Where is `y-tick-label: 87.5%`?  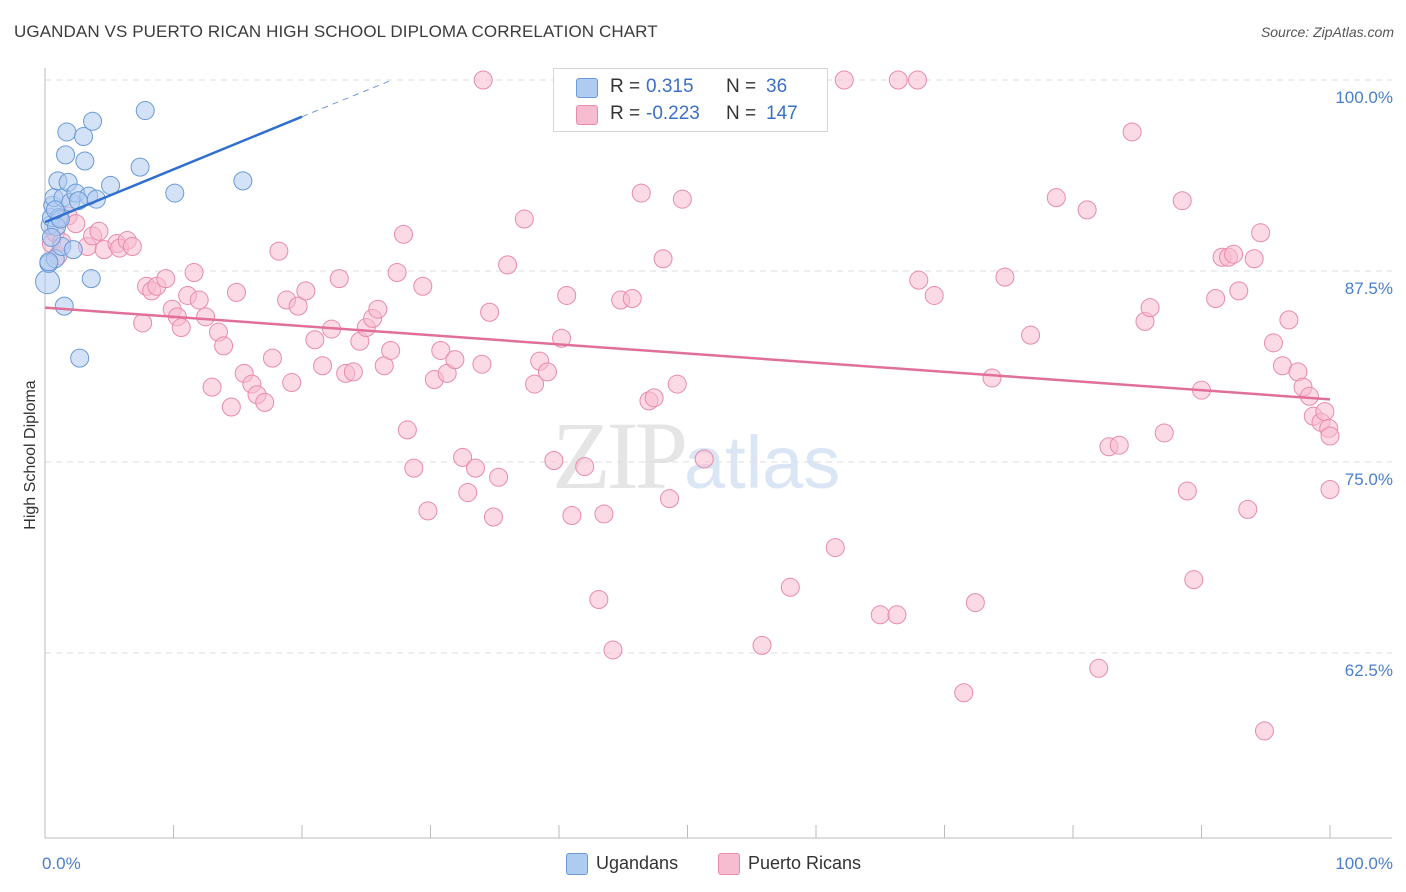 y-tick-label: 87.5% is located at coordinates (1369, 288).